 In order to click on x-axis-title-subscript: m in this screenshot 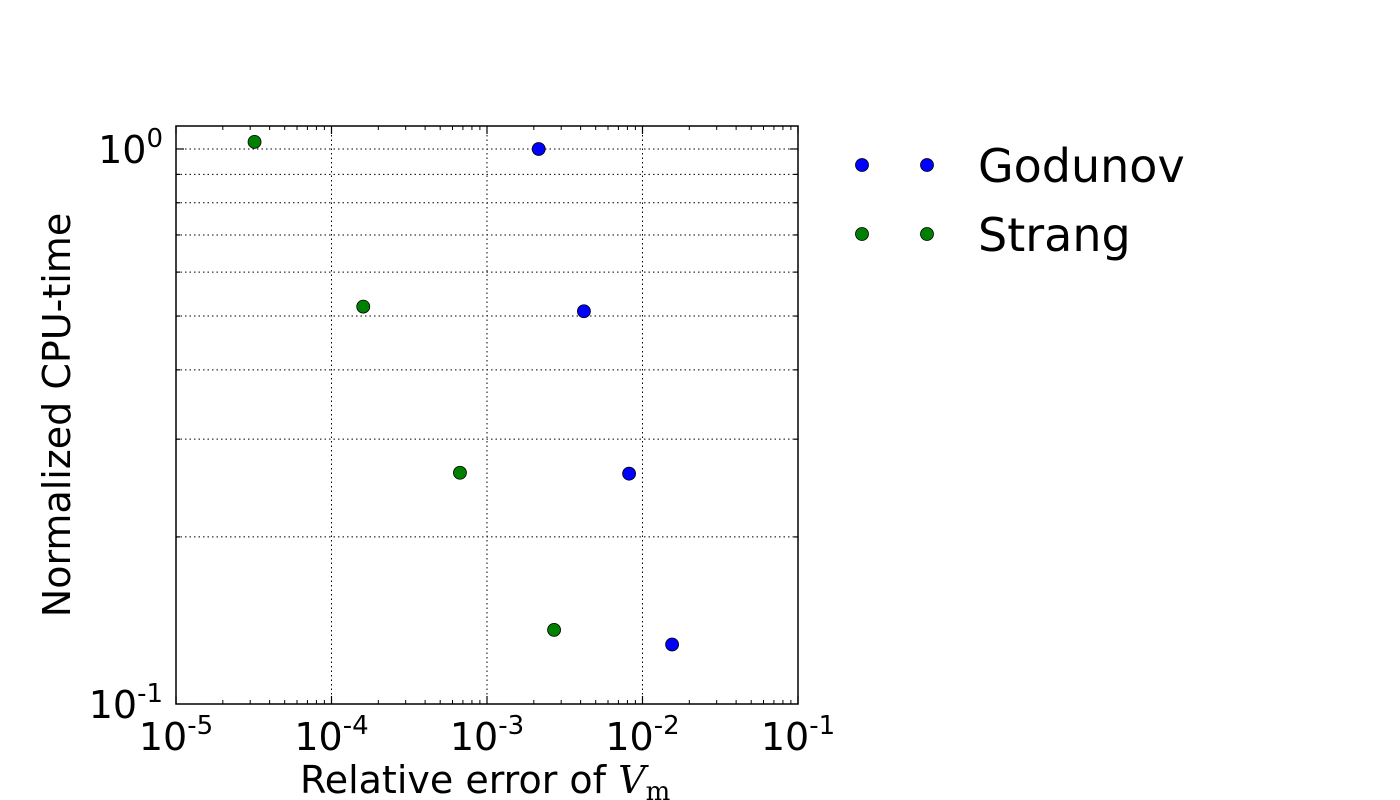, I will do `click(658, 788)`.